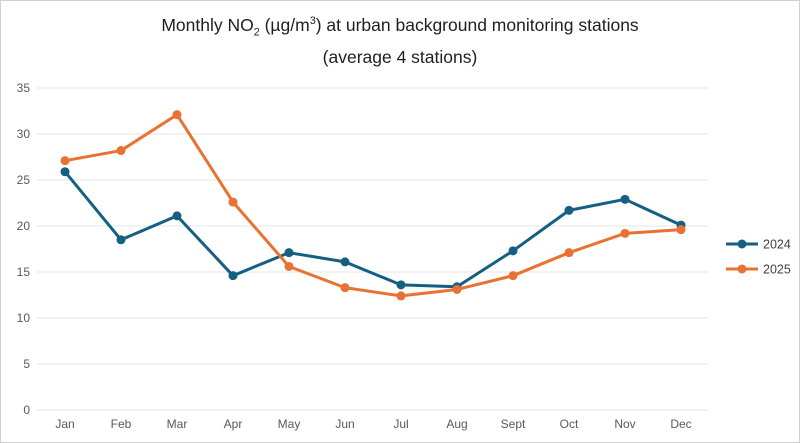 The height and width of the screenshot is (443, 800). Describe the element at coordinates (26, 410) in the screenshot. I see `y-axis-tick-label: 0` at that location.